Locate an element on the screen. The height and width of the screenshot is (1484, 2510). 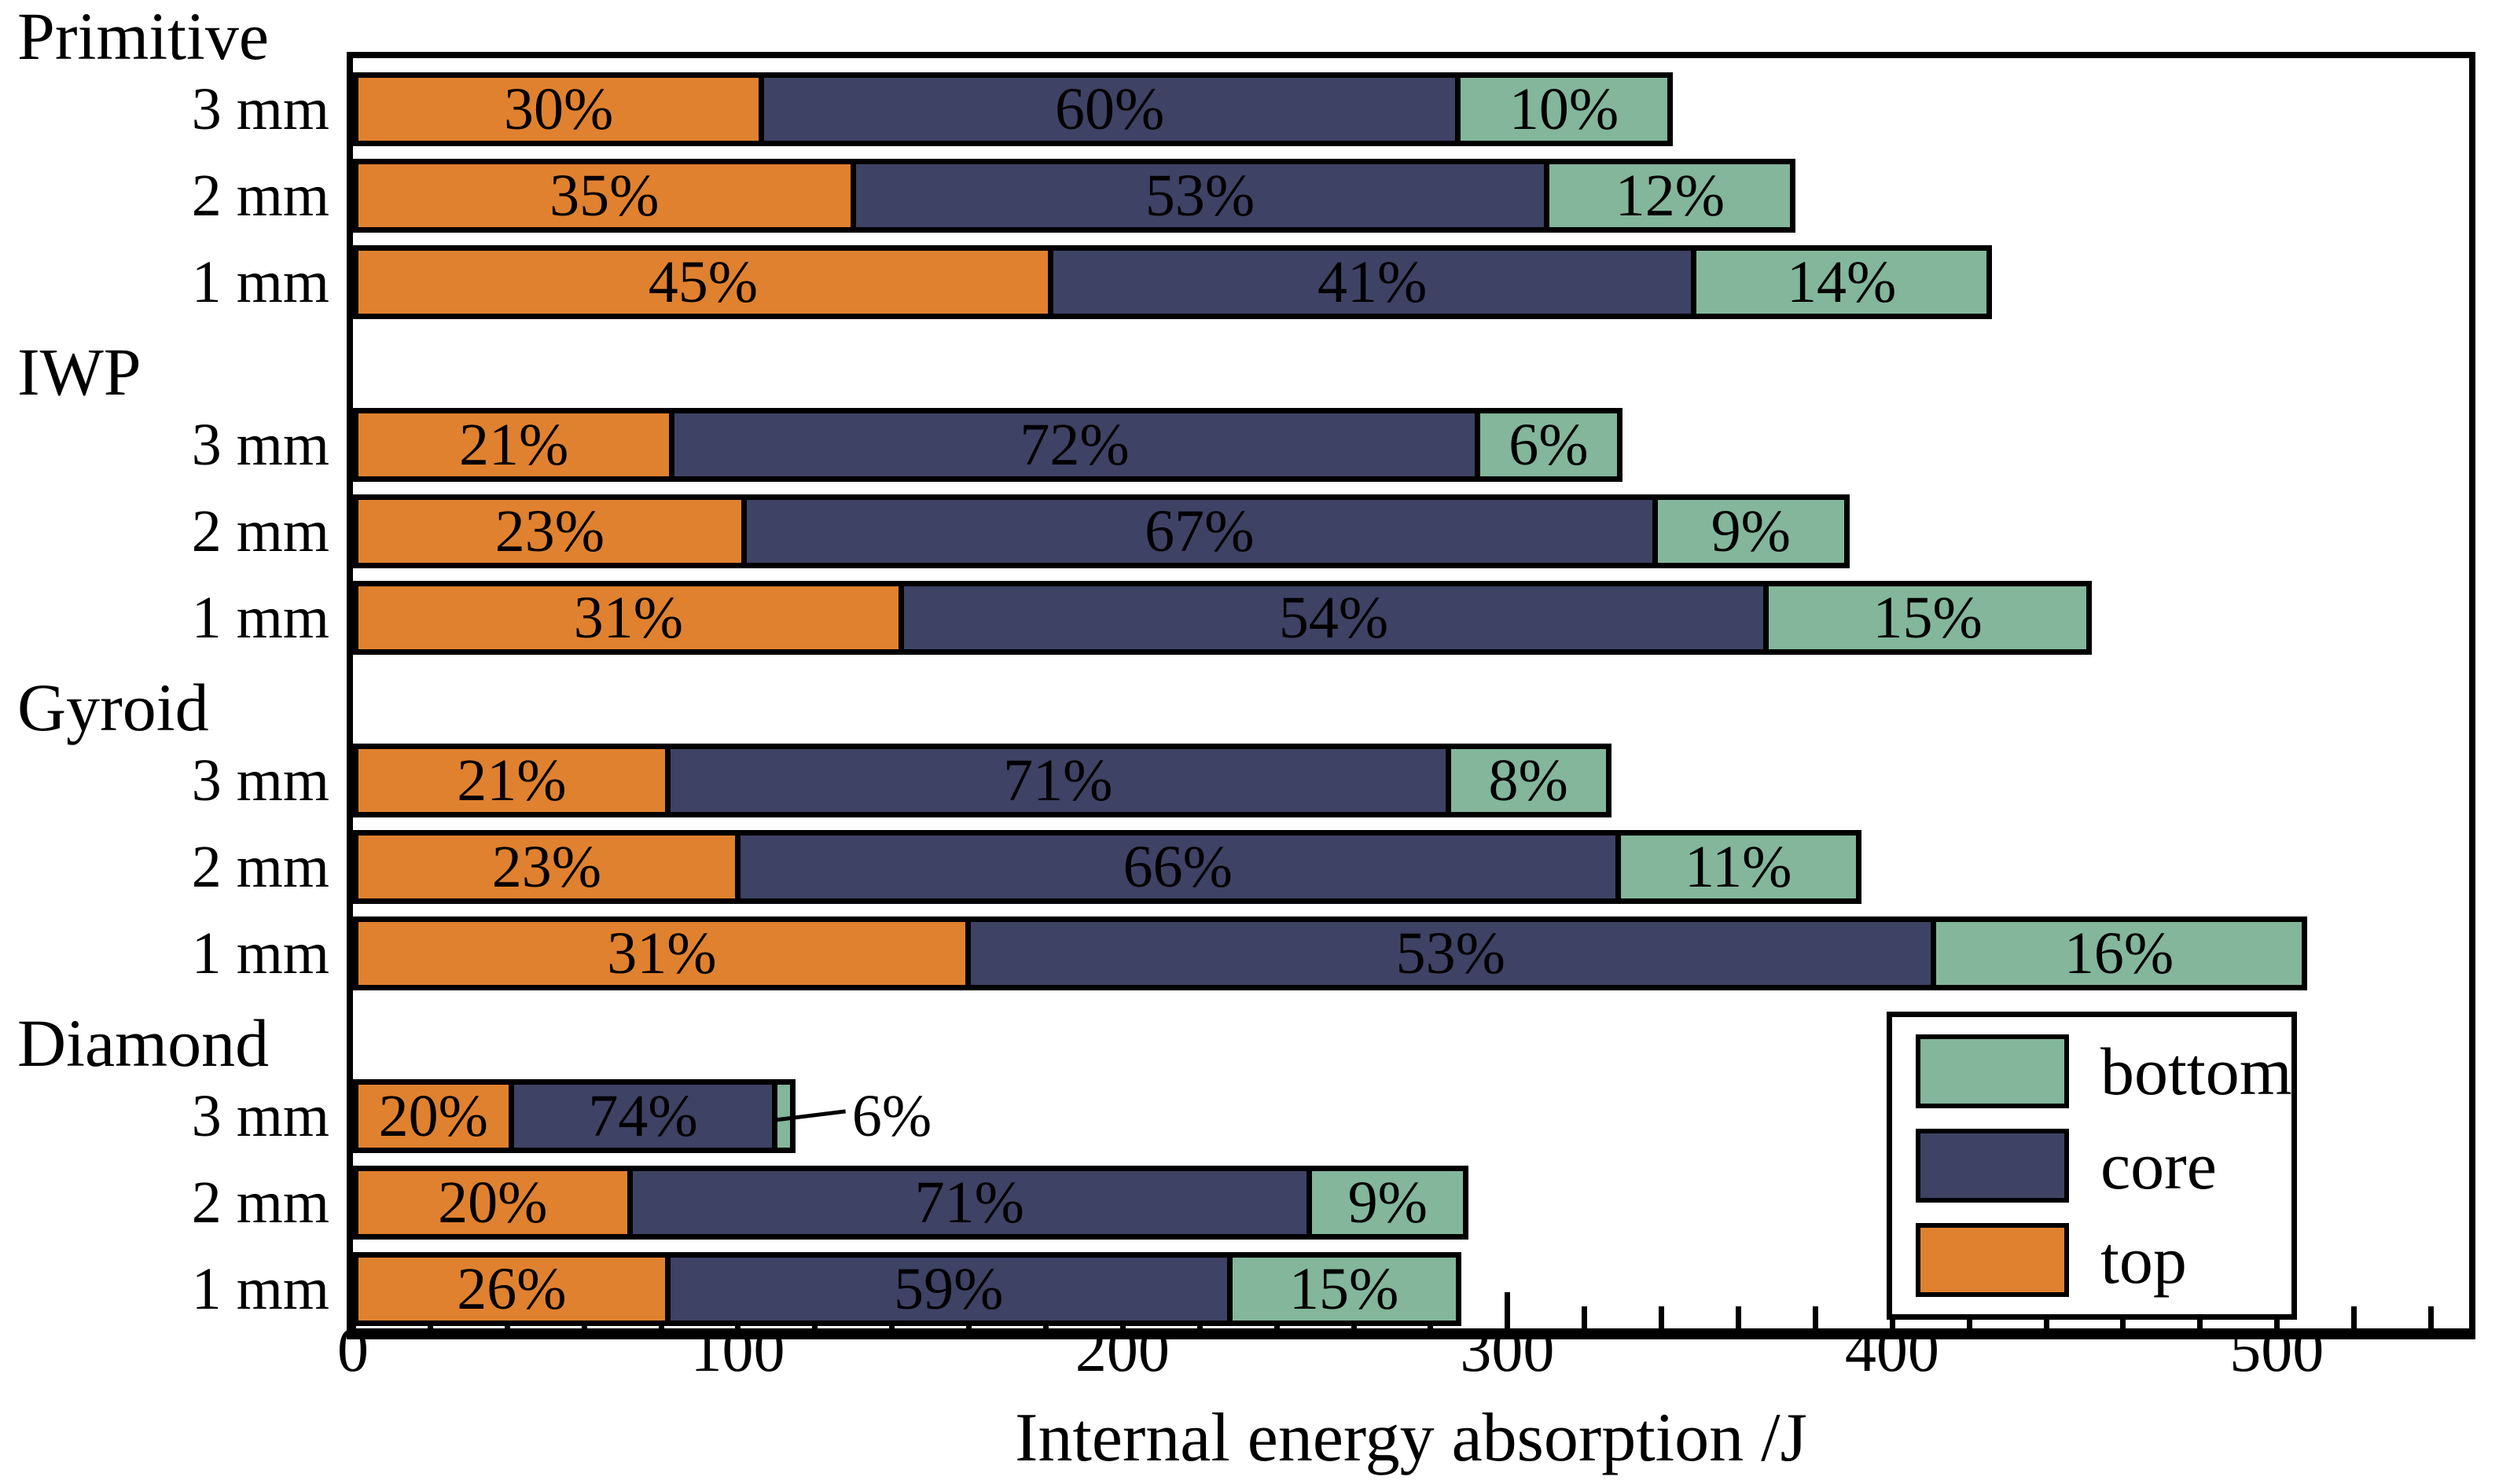
segment-percent-label: 10% is located at coordinates (1564, 109).